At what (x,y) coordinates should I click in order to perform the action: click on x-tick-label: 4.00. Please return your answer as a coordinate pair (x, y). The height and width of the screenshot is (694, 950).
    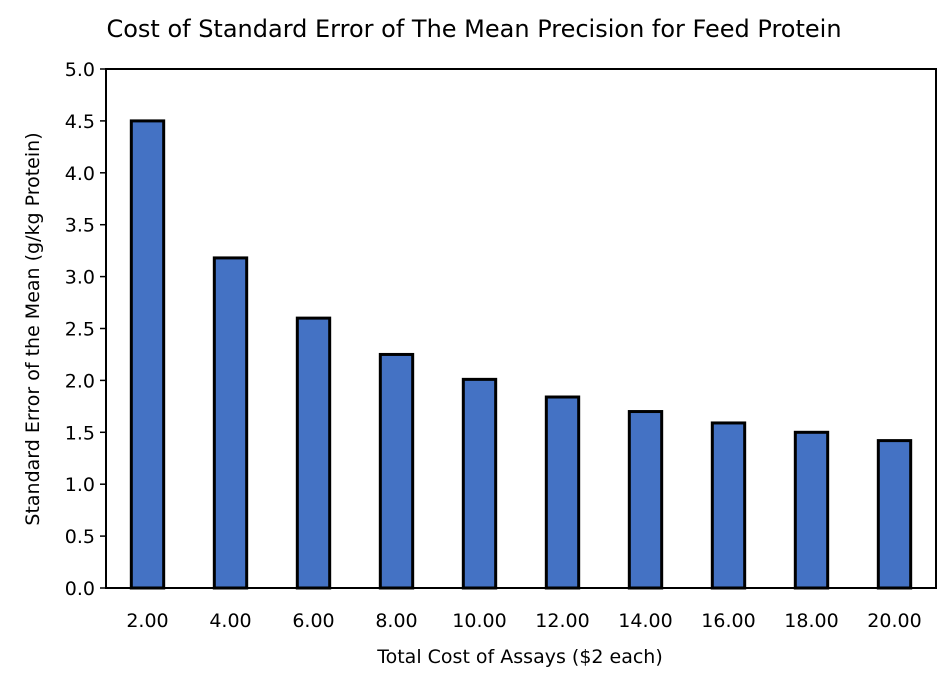
    Looking at the image, I should click on (230, 621).